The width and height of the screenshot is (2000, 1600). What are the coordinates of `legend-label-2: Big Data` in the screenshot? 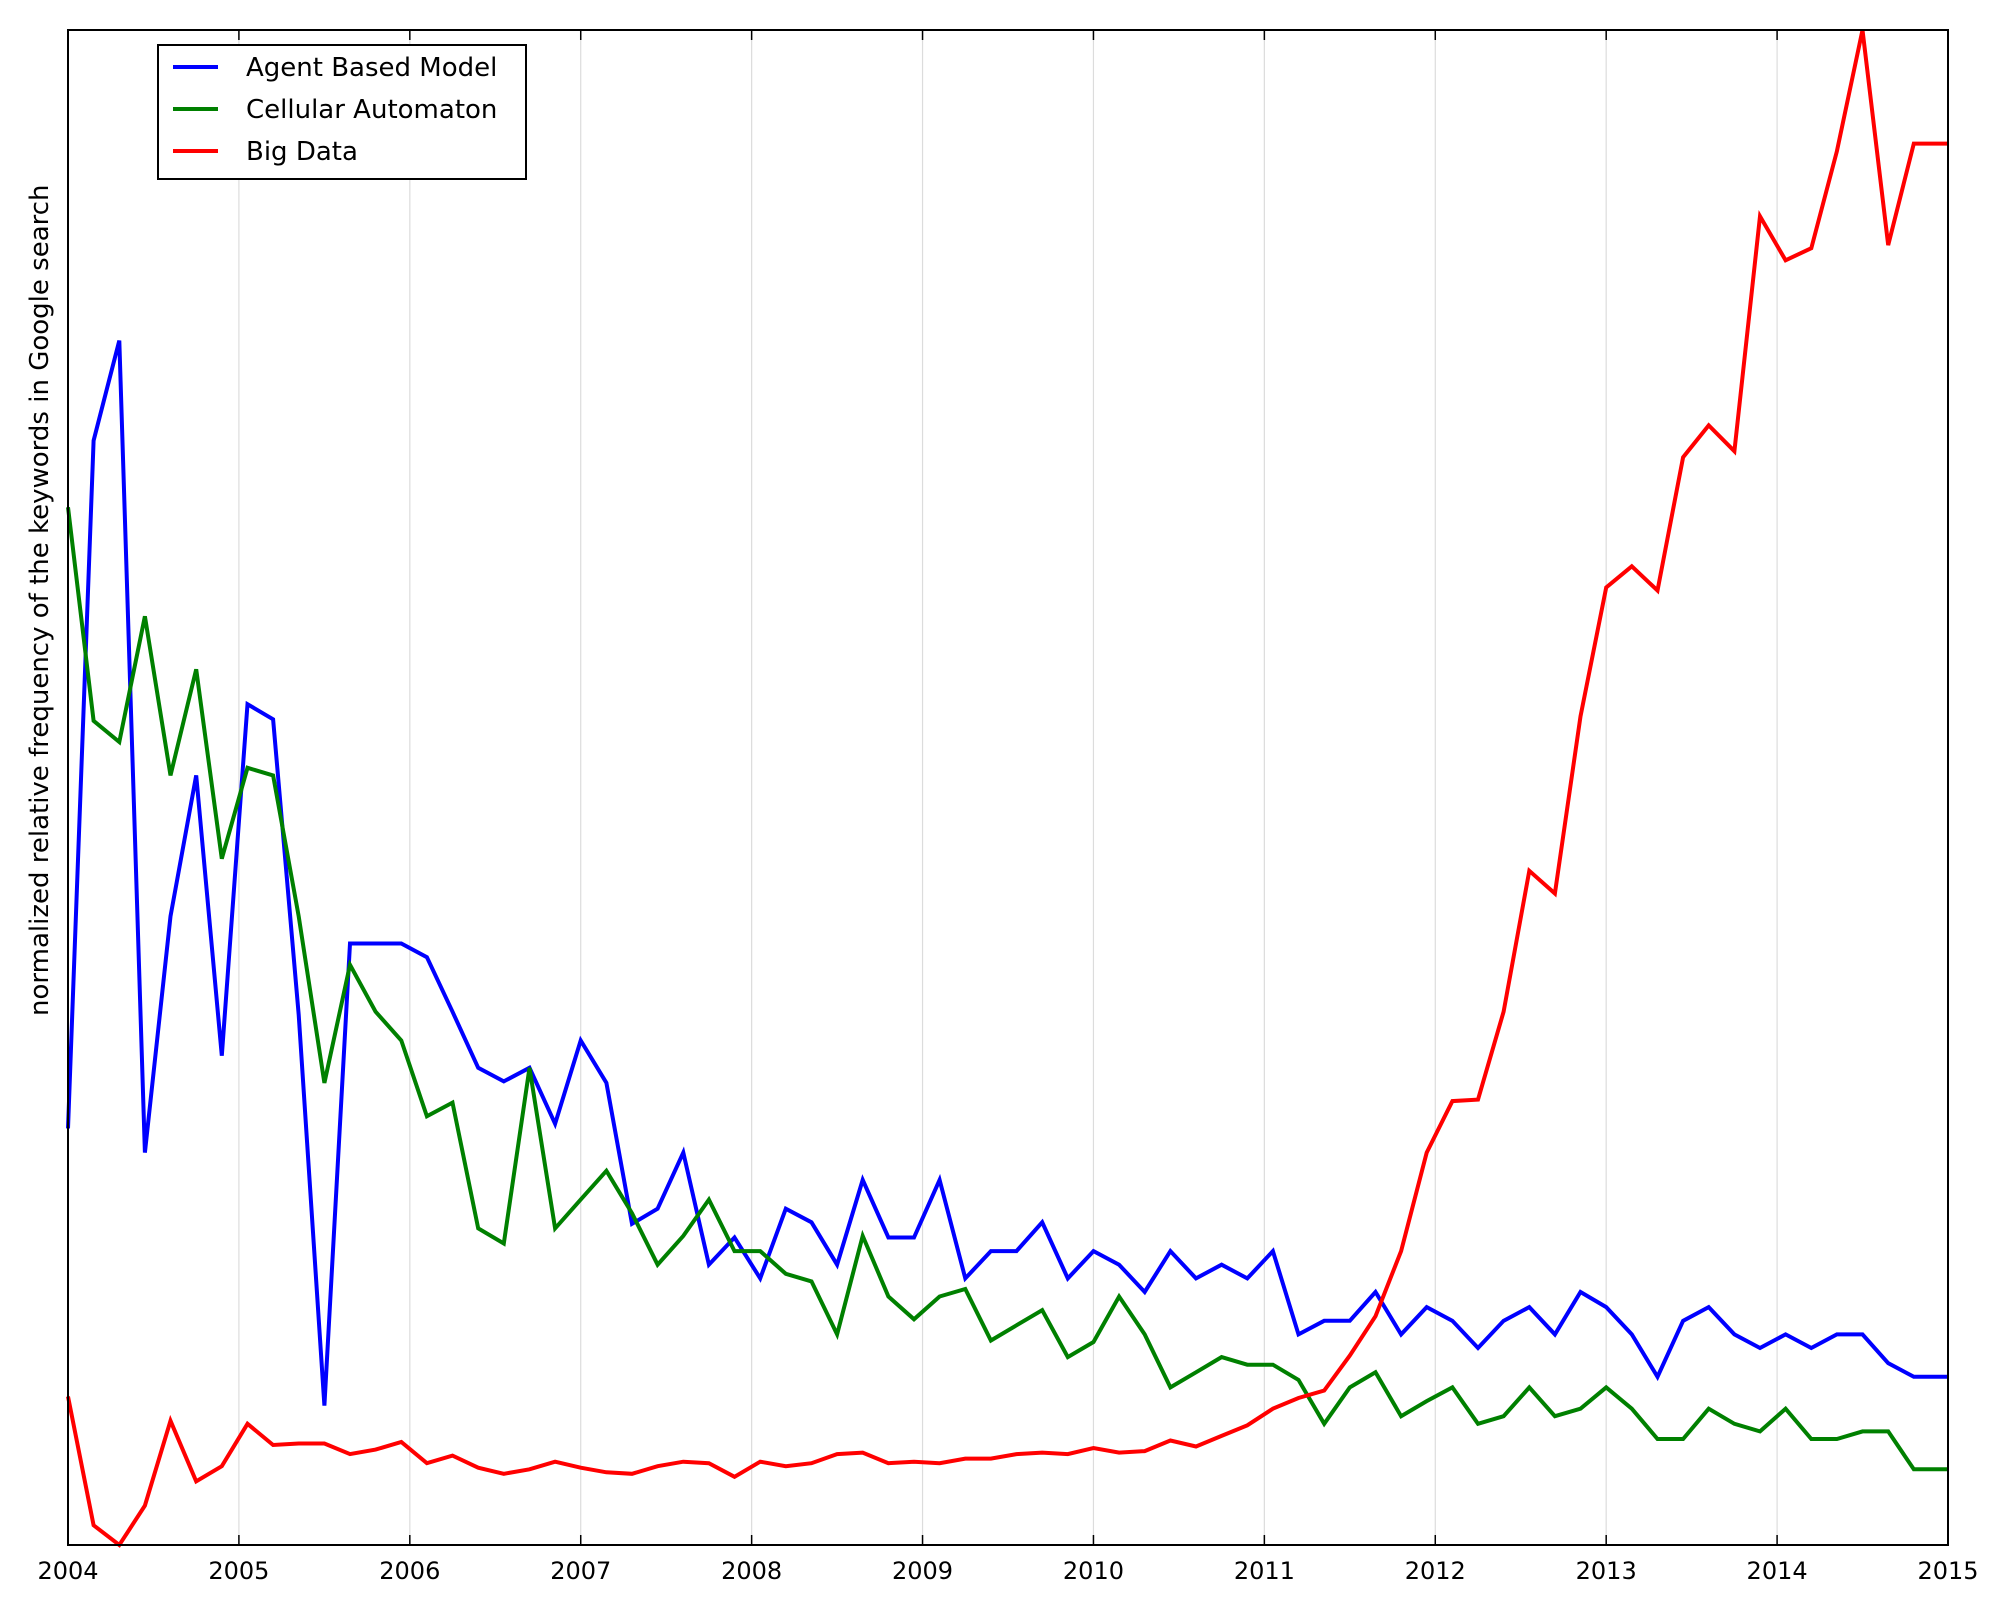 It's located at (302, 152).